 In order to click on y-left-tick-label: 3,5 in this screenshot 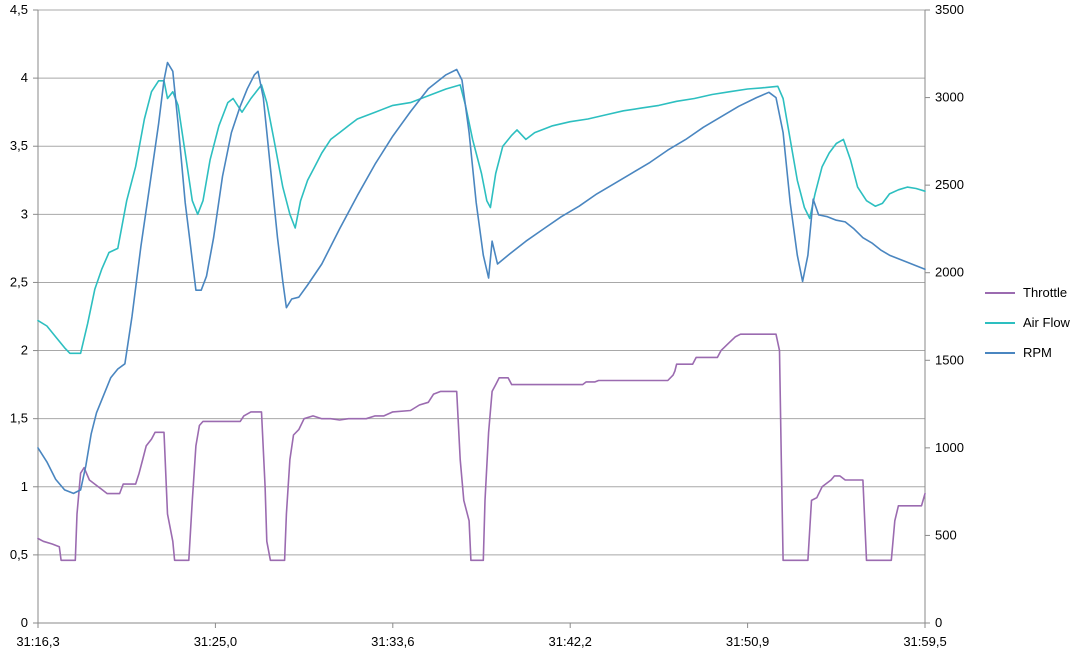, I will do `click(19, 145)`.